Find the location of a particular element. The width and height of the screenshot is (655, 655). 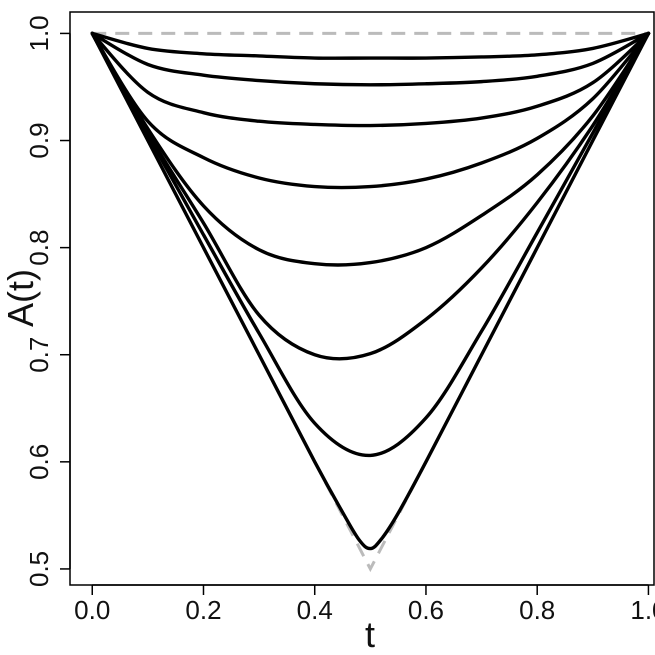

x-axis-title: t is located at coordinates (370, 634).